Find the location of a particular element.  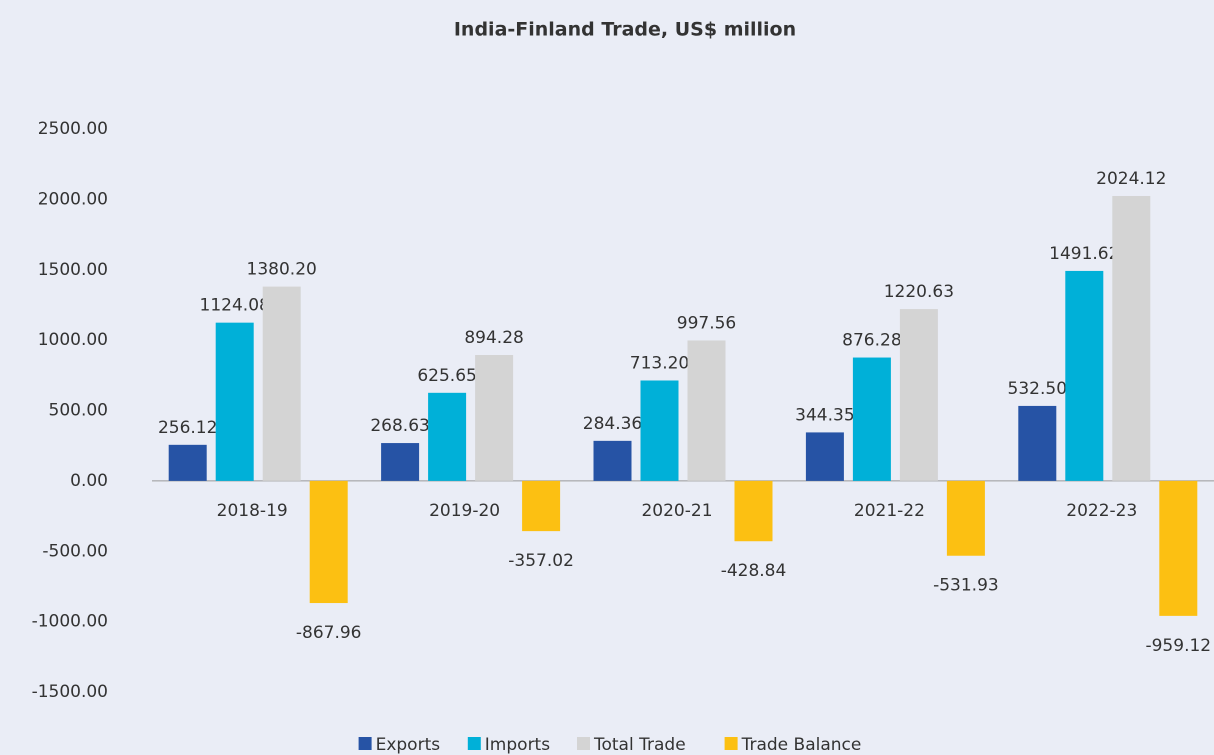

data-label: 2024.12 is located at coordinates (1131, 179).